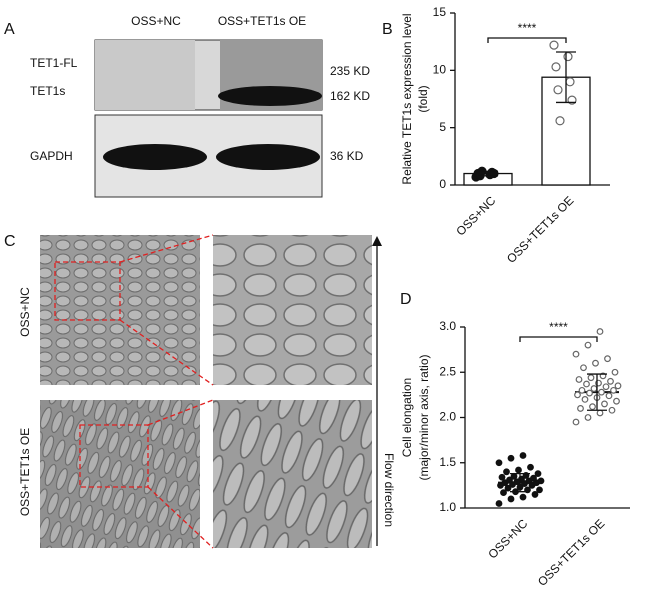 The height and width of the screenshot is (609, 650). Describe the element at coordinates (389, 490) in the screenshot. I see `arrow-label: Flow direction` at that location.